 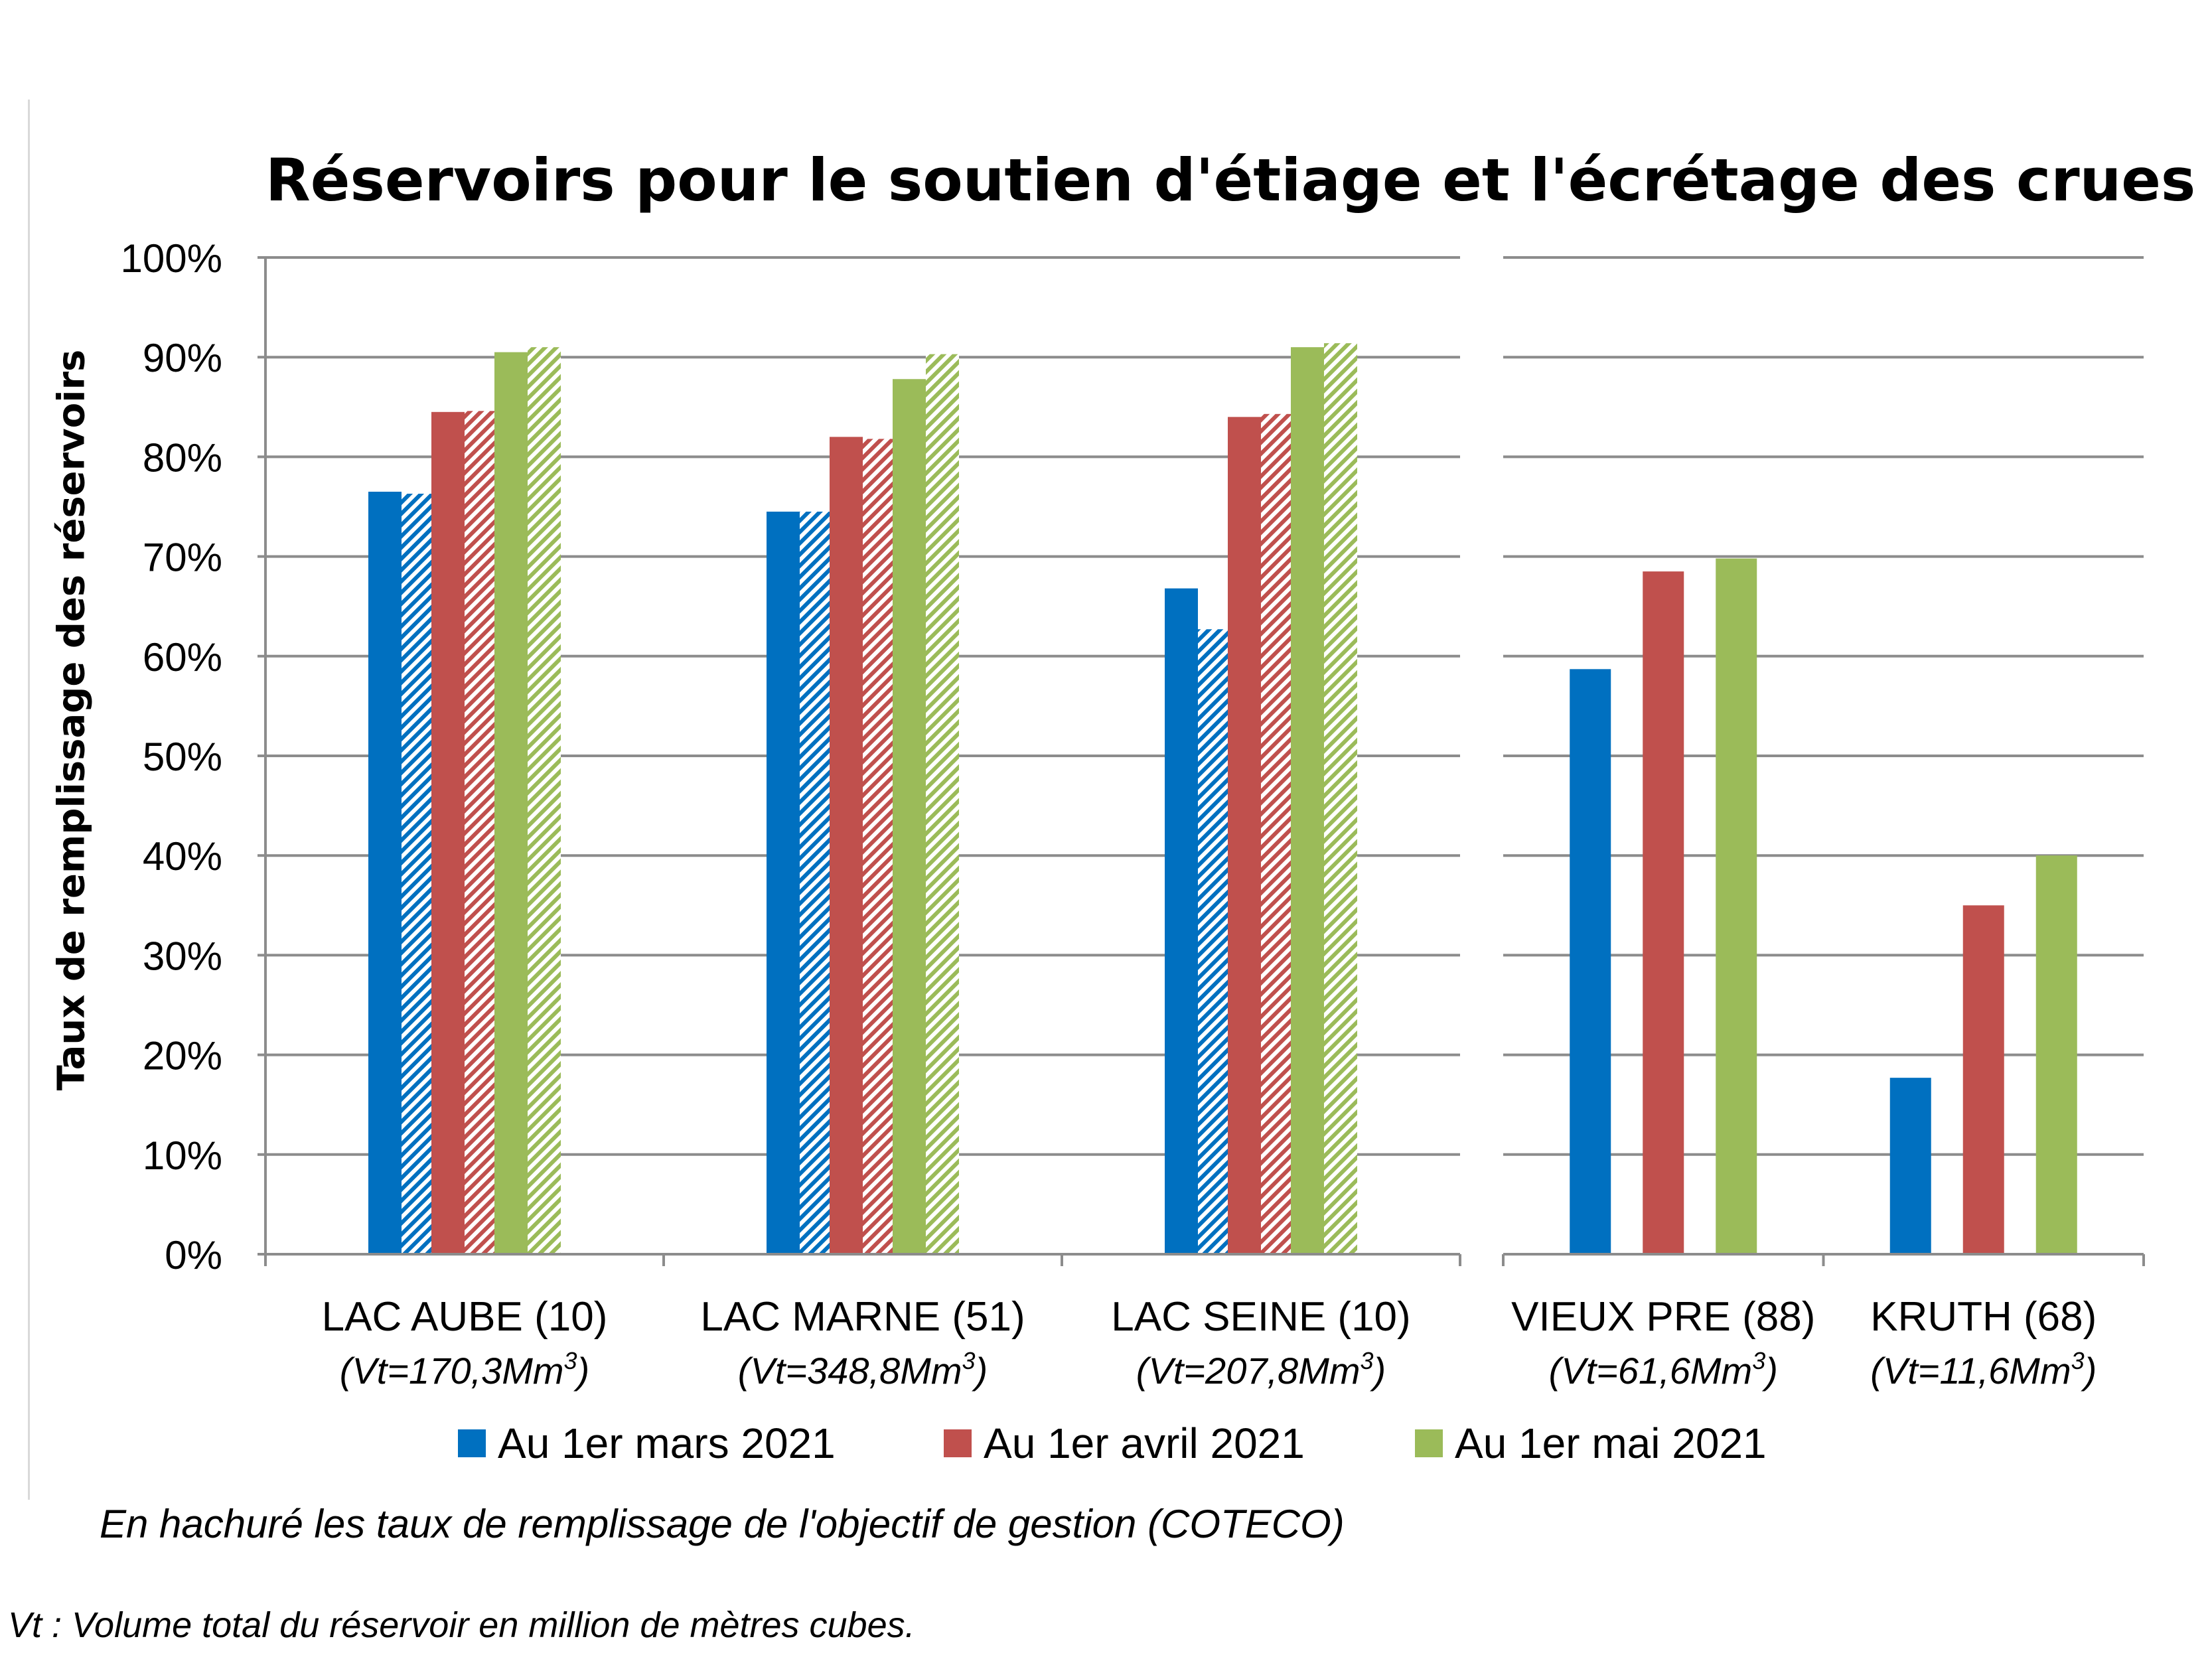 I want to click on y-tick-label: 40%, so click(x=183, y=856).